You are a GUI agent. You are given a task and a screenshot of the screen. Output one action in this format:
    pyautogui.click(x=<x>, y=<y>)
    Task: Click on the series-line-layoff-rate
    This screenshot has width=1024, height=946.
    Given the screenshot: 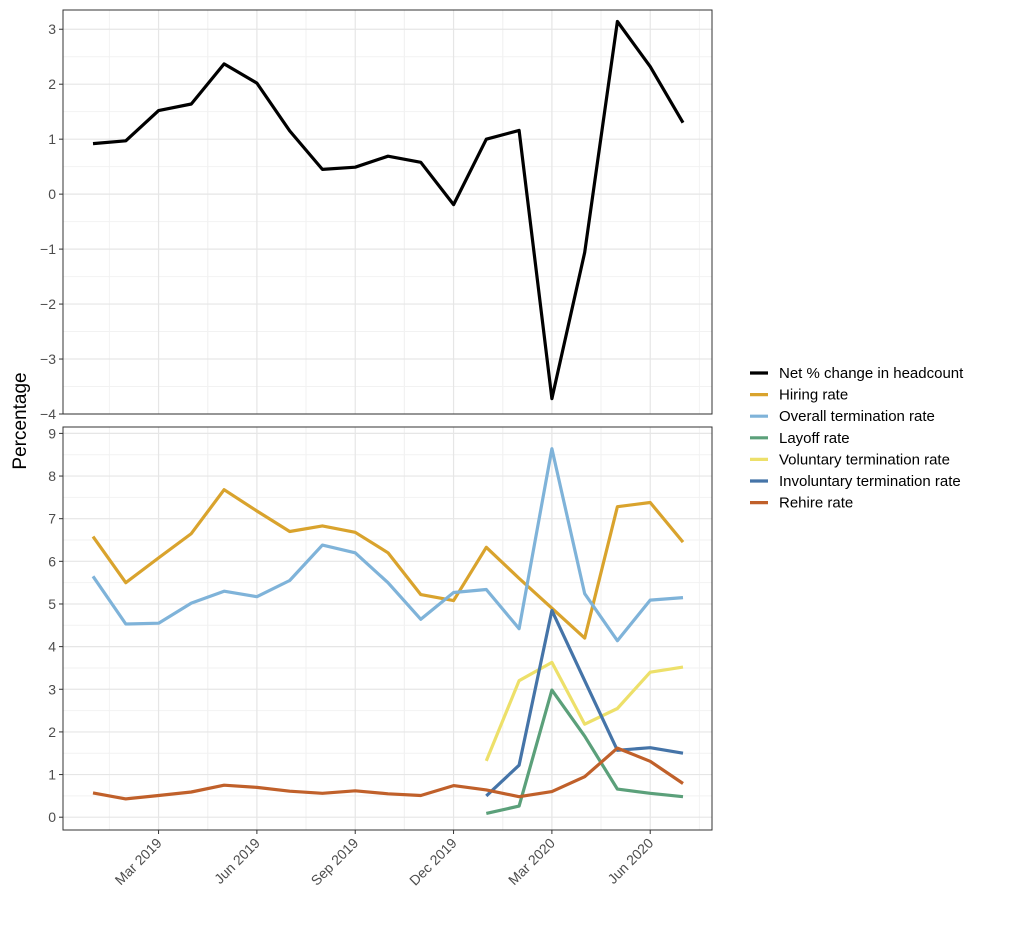 What is the action you would take?
    pyautogui.click(x=584, y=751)
    